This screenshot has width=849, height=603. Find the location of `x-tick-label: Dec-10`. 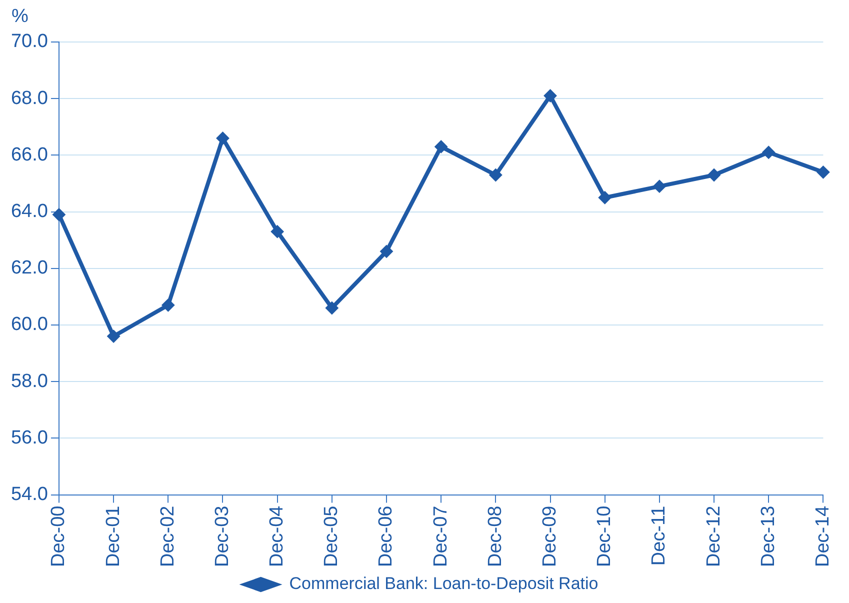

x-tick-label: Dec-10 is located at coordinates (605, 536).